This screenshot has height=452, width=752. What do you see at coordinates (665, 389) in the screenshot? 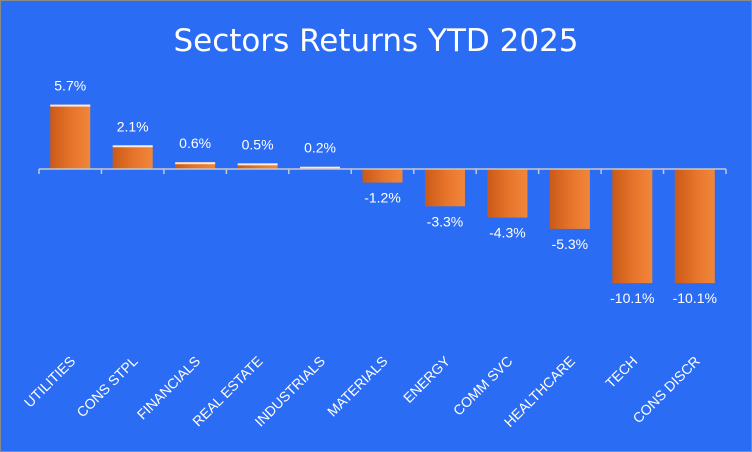
I see `category-label: CONS DISCR` at bounding box center [665, 389].